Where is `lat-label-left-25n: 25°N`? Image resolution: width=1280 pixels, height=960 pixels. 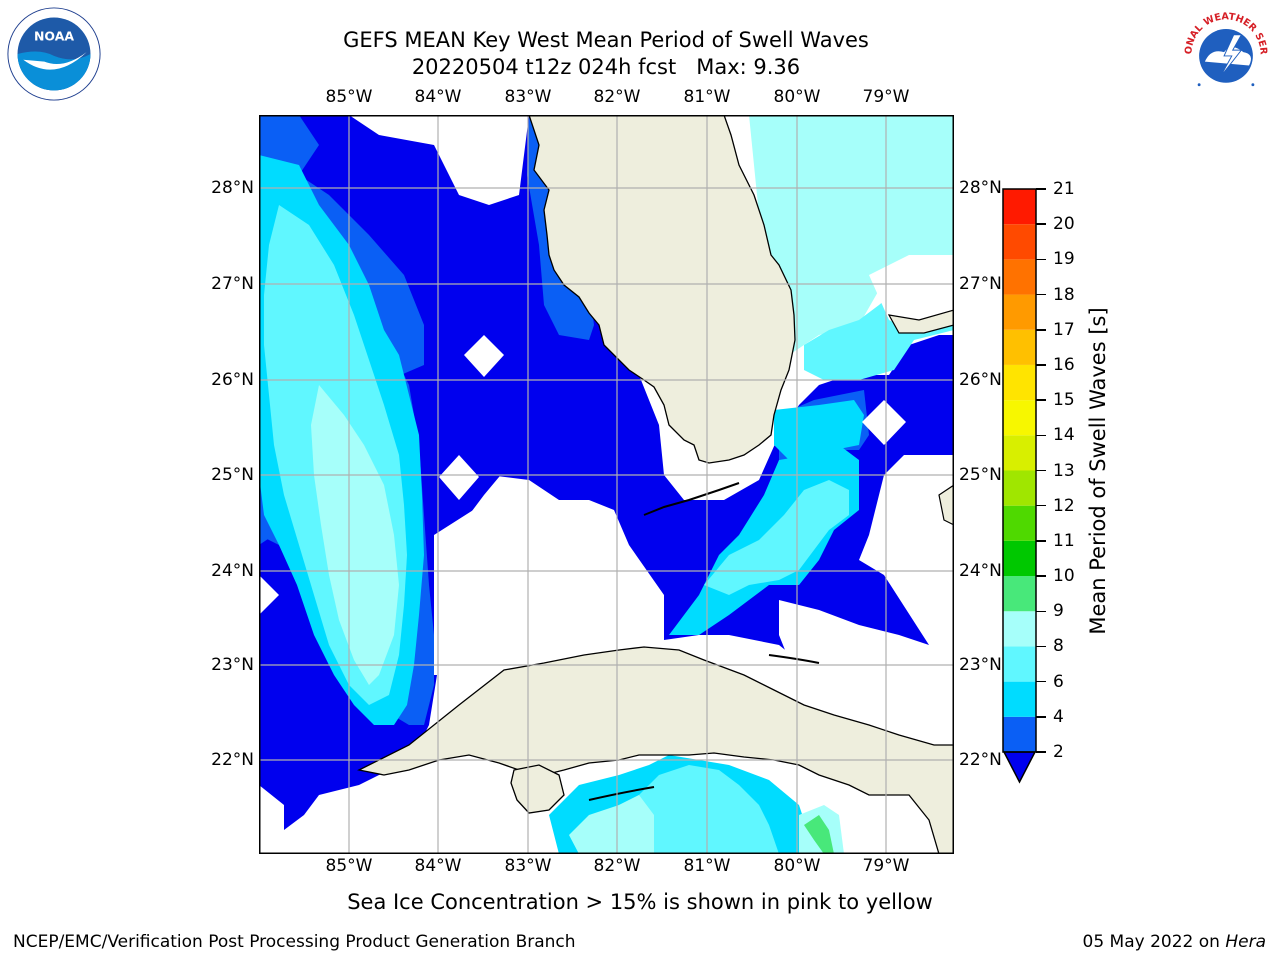 lat-label-left-25n: 25°N is located at coordinates (232, 475).